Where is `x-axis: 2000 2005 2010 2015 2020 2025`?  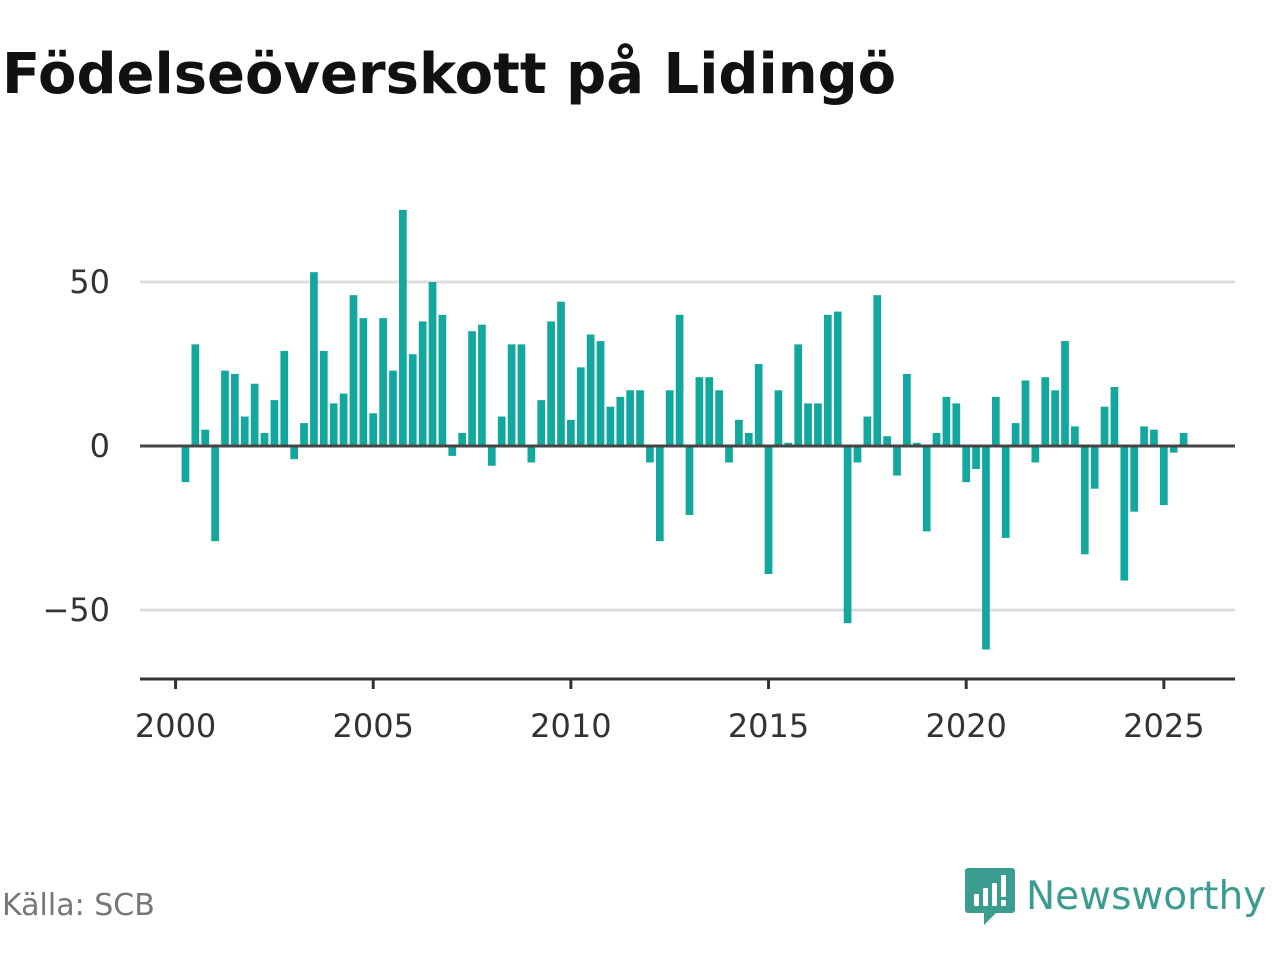
x-axis: 2000 2005 2010 2015 2020 2025 is located at coordinates (685, 711).